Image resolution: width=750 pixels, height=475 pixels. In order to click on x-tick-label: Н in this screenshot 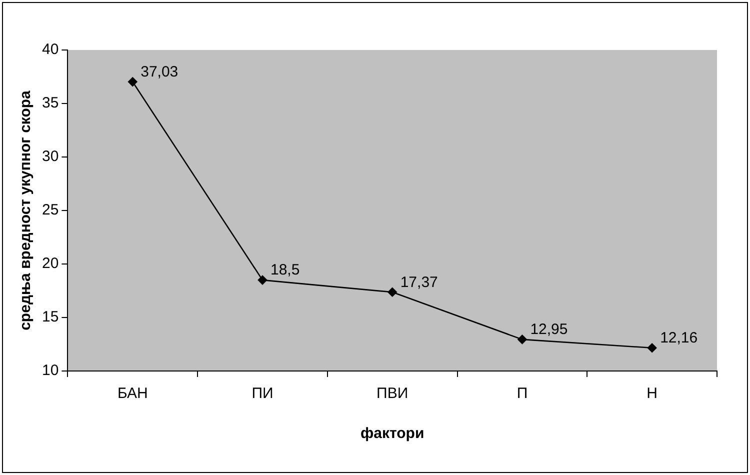, I will do `click(652, 393)`.